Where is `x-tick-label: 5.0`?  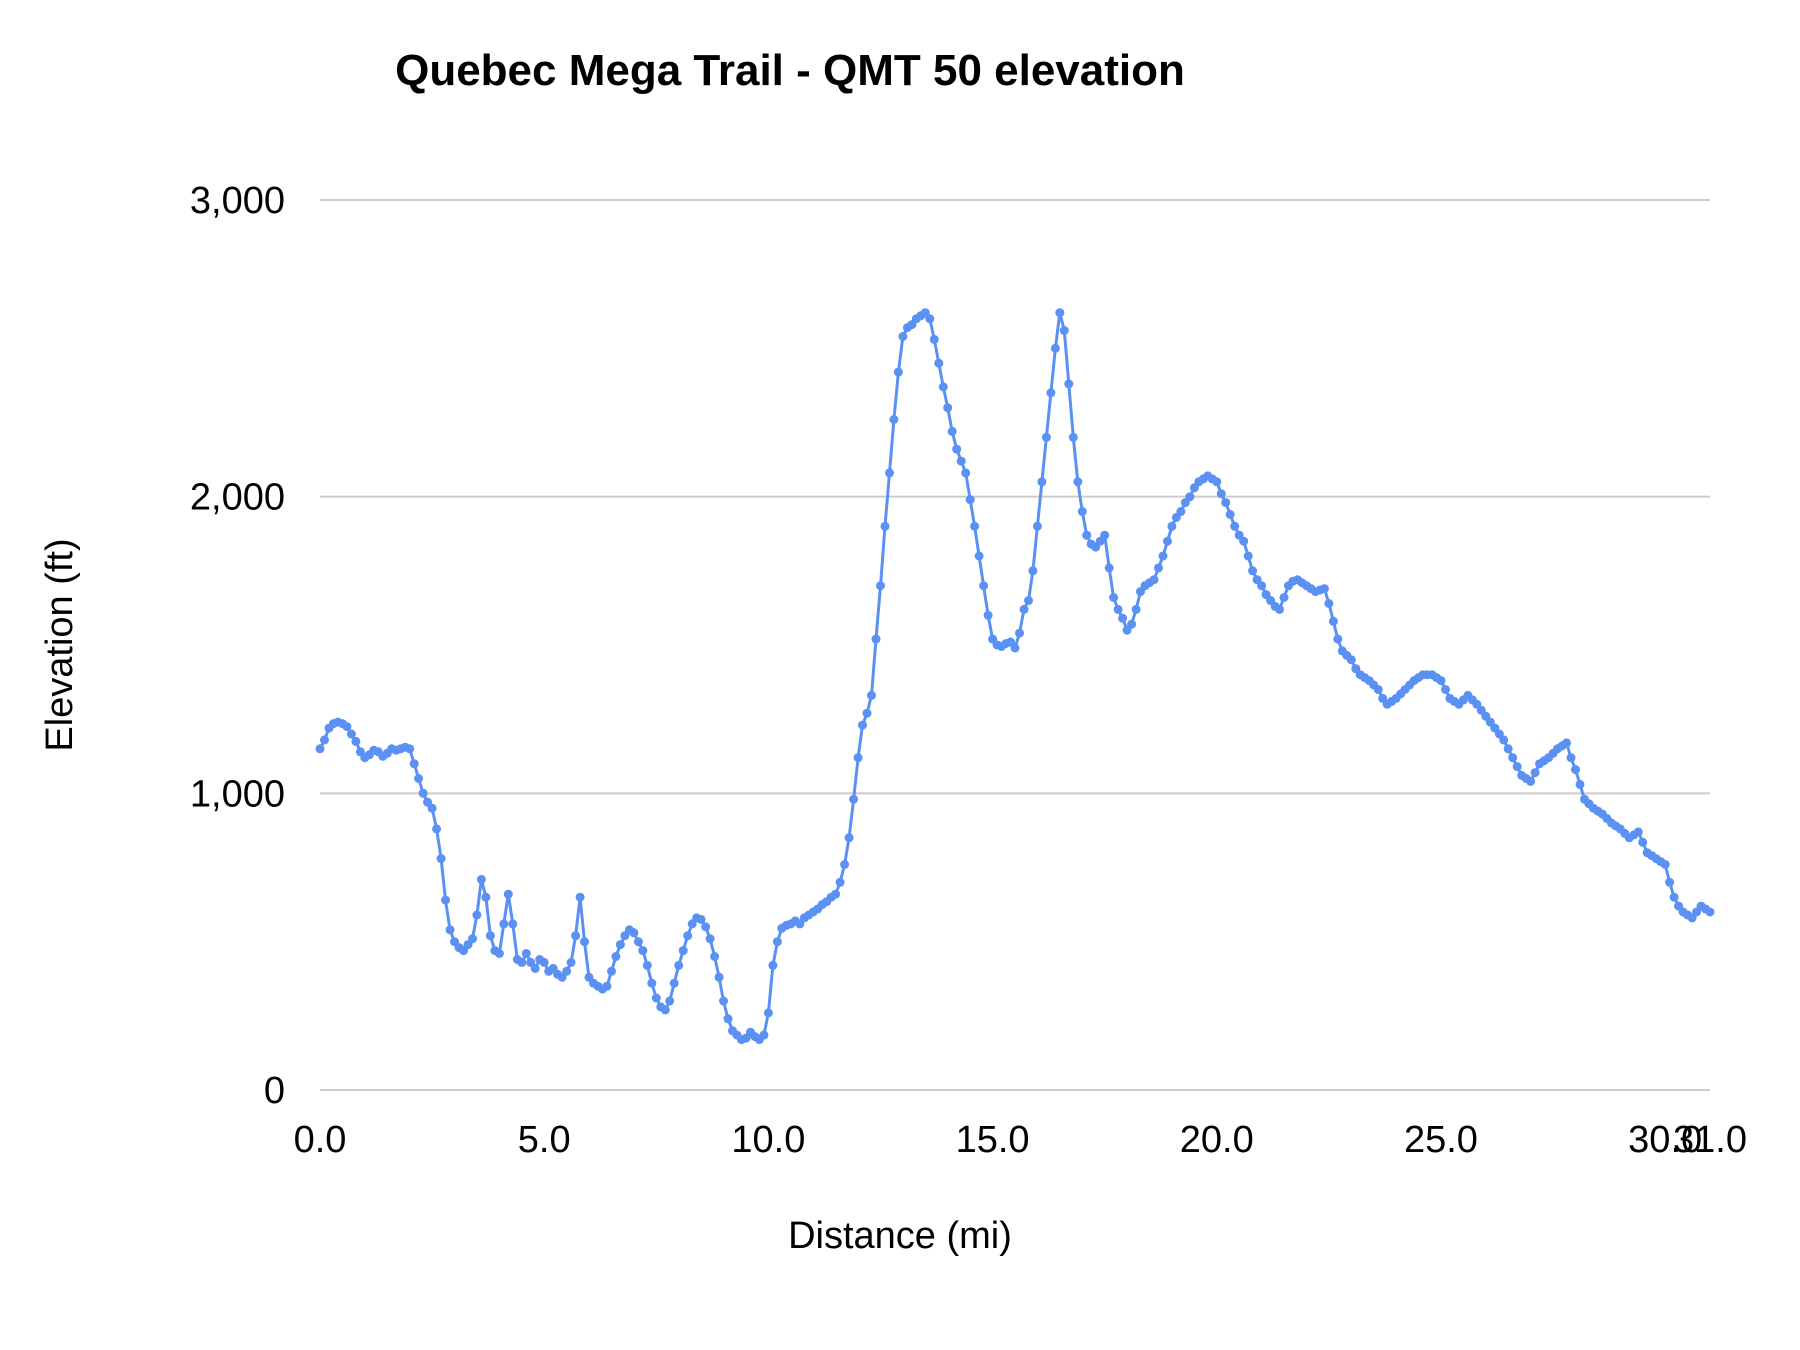
x-tick-label: 5.0 is located at coordinates (544, 1140).